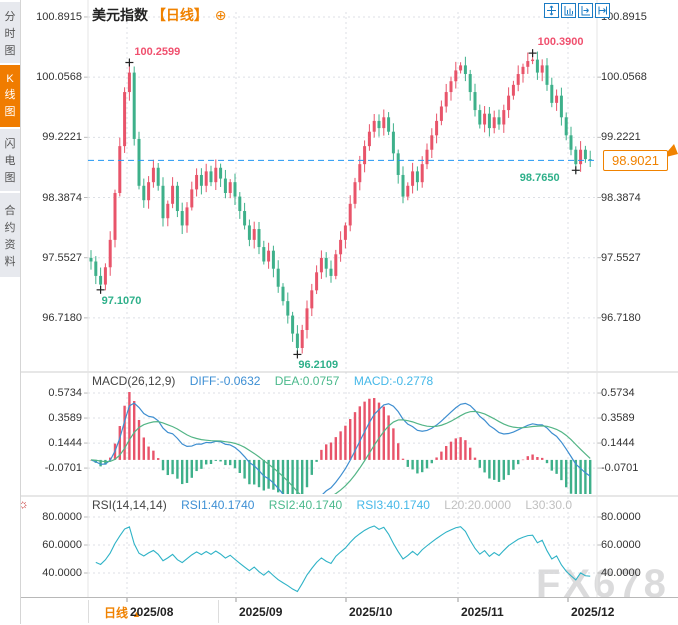  Describe the element at coordinates (225, 381) in the screenshot. I see `macd-diff-value: DIFF:-0.0632` at that location.